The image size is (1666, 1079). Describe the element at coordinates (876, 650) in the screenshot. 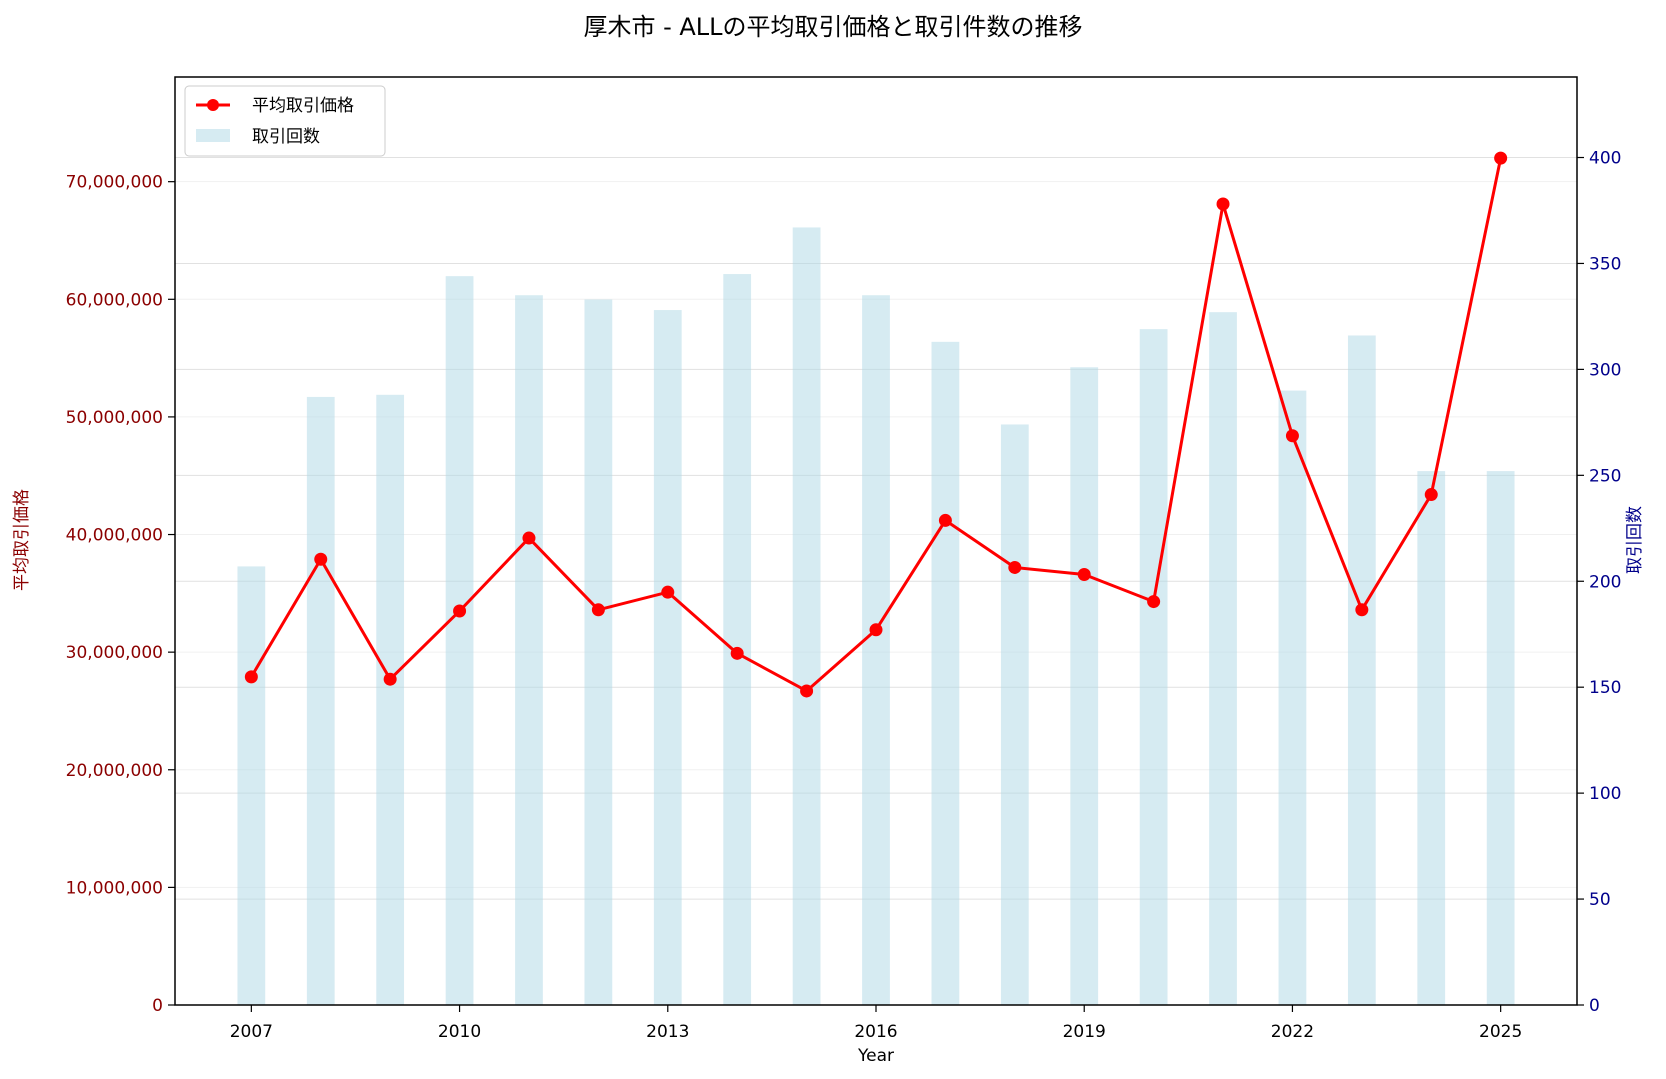

I see `bar-2016` at that location.